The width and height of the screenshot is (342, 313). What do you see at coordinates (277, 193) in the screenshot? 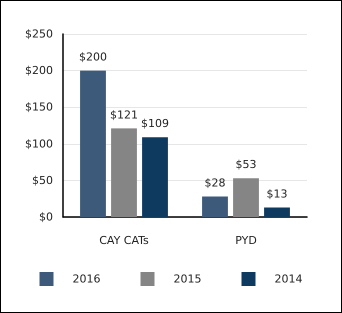
I see `data-label: $13` at bounding box center [277, 193].